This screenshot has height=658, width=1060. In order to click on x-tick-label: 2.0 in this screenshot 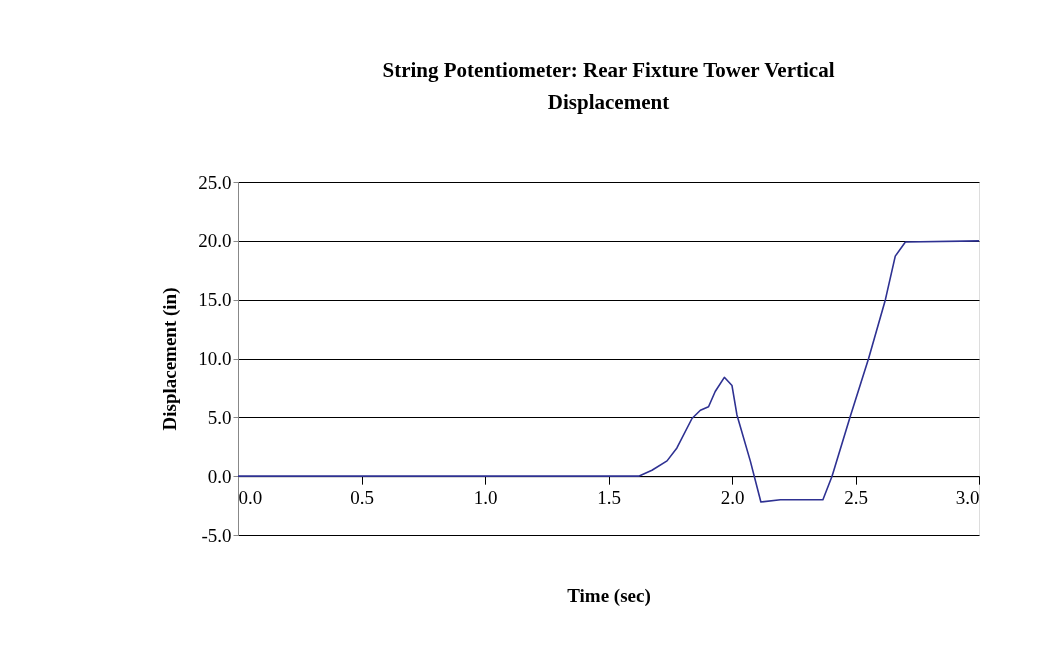, I will do `click(732, 497)`.